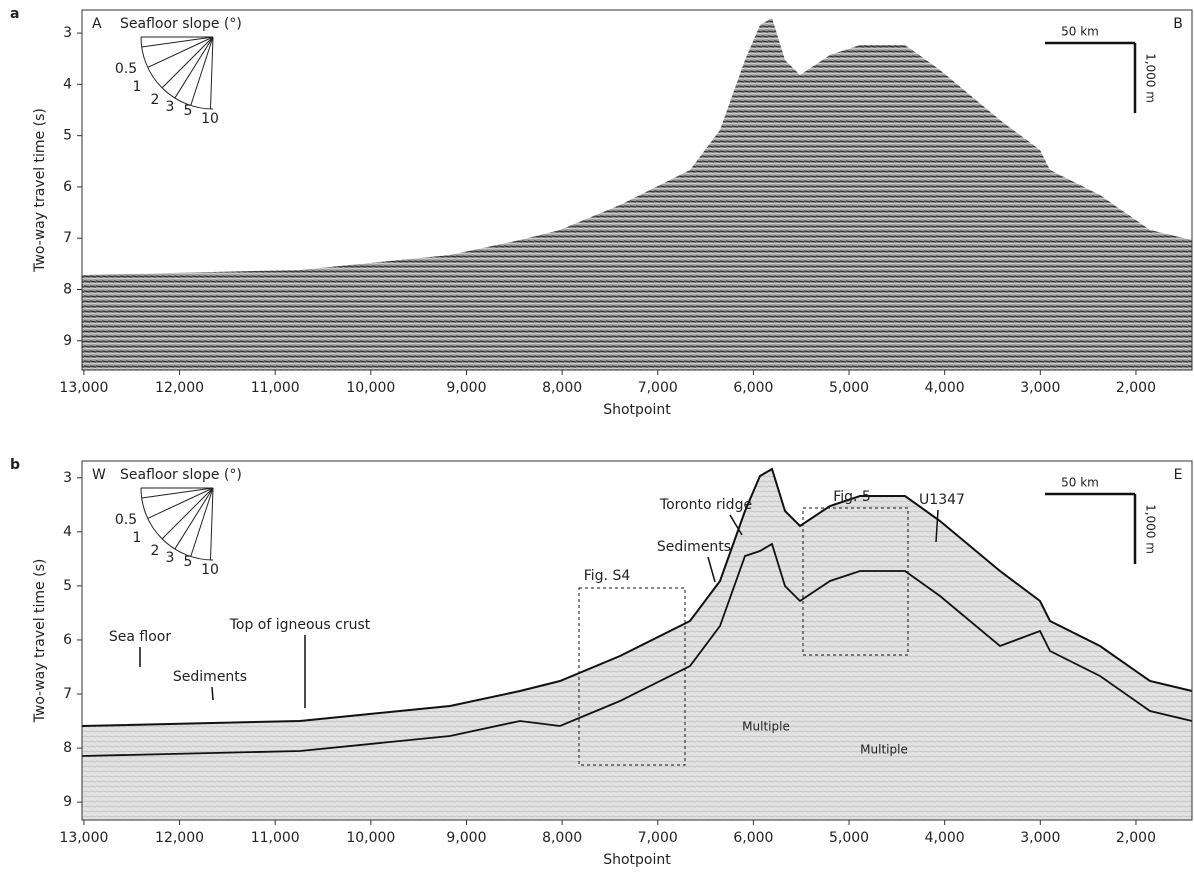 The width and height of the screenshot is (1194, 894). I want to click on annotation: Sea floor, so click(140, 637).